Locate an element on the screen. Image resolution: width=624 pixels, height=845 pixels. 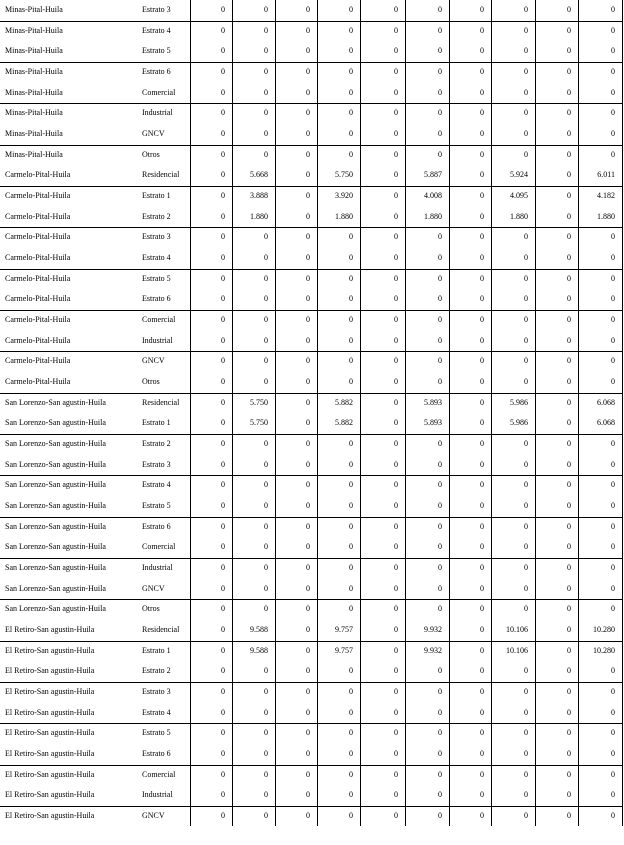
value-cell: 10.106 is located at coordinates (517, 650).